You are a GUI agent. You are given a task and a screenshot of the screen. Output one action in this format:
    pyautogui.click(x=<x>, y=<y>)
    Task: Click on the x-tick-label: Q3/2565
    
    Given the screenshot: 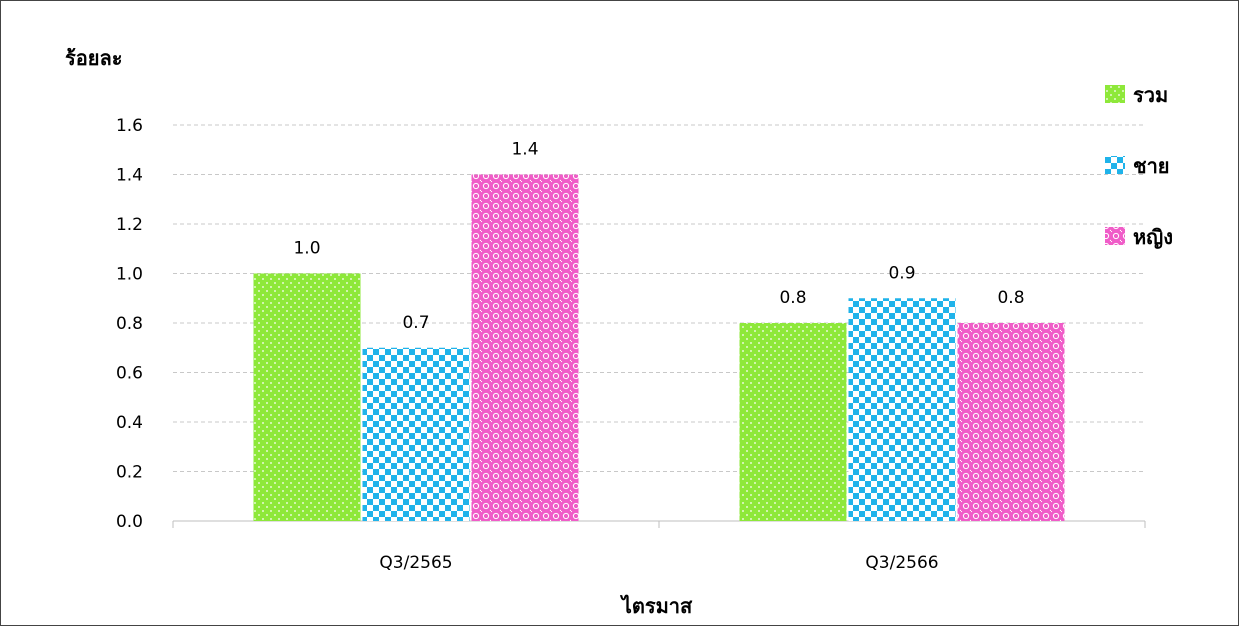 What is the action you would take?
    pyautogui.click(x=415, y=563)
    